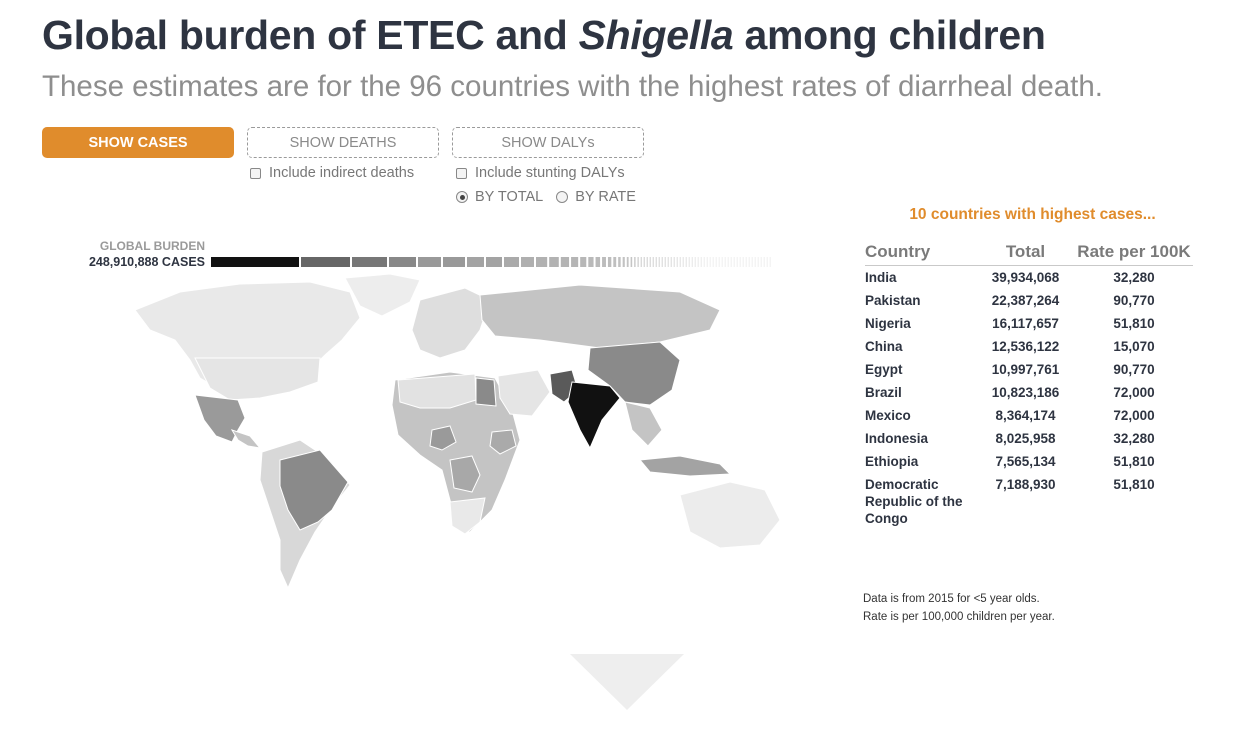 The height and width of the screenshot is (730, 1235). I want to click on table-row: Nigeria 16,117,657 51,810, so click(1029, 323).